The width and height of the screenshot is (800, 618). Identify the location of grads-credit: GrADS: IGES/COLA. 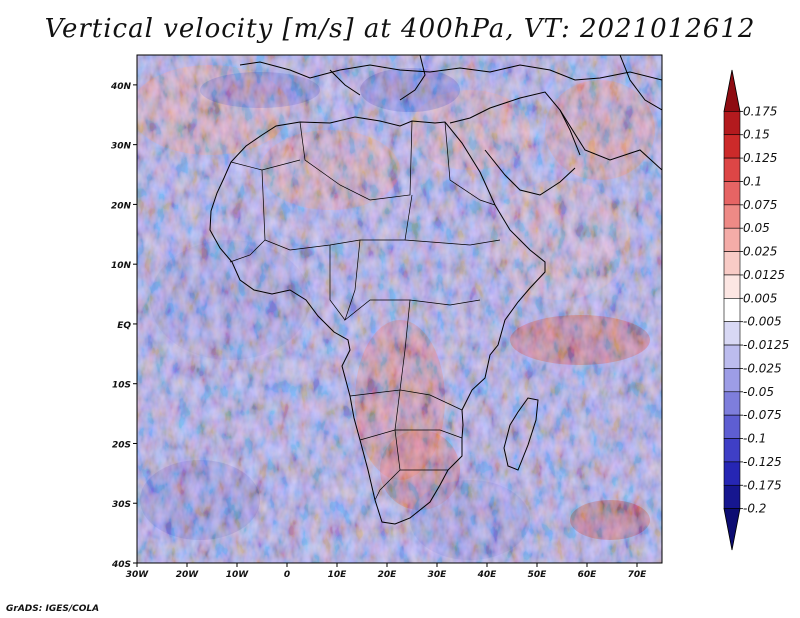
(53, 609).